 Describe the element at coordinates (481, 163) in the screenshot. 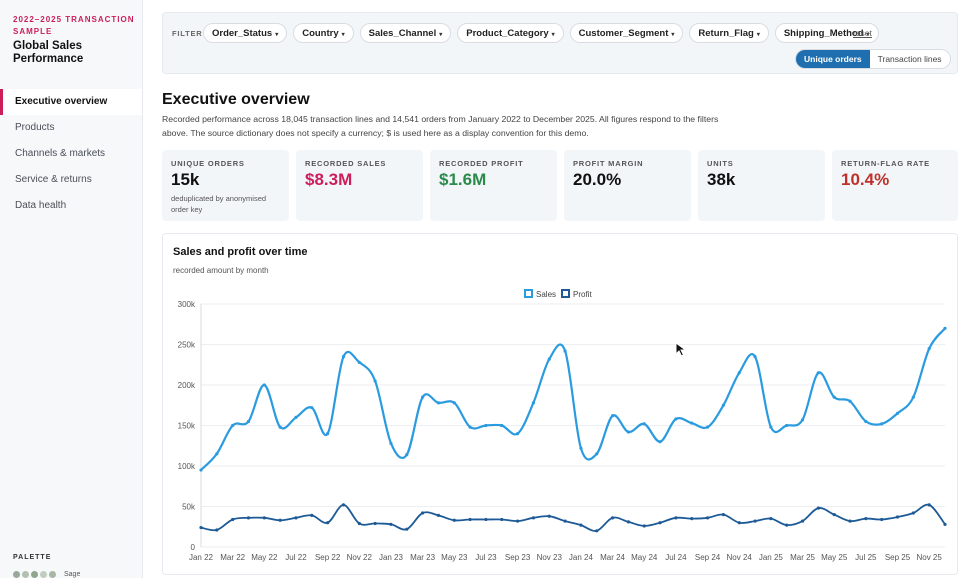

I see `kpi-label: Recorded profit` at that location.